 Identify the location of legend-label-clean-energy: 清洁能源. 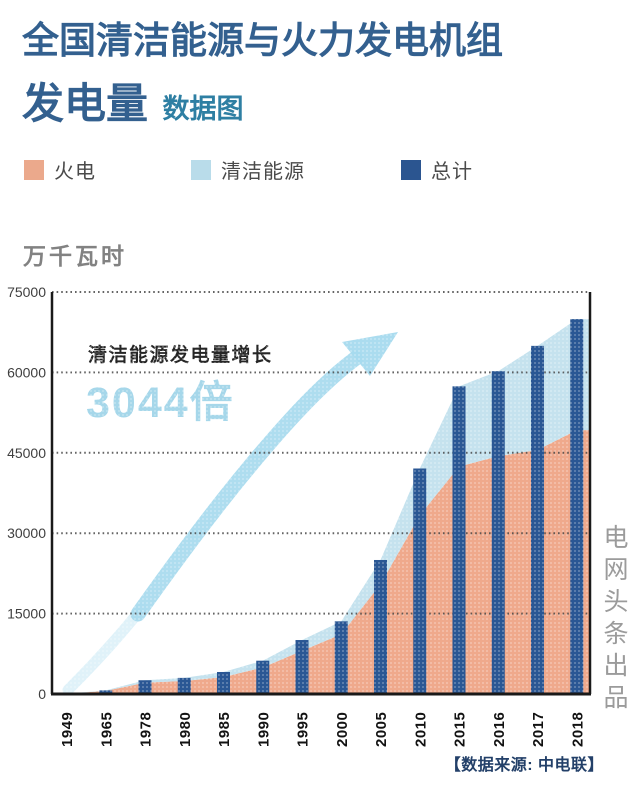
(263, 172).